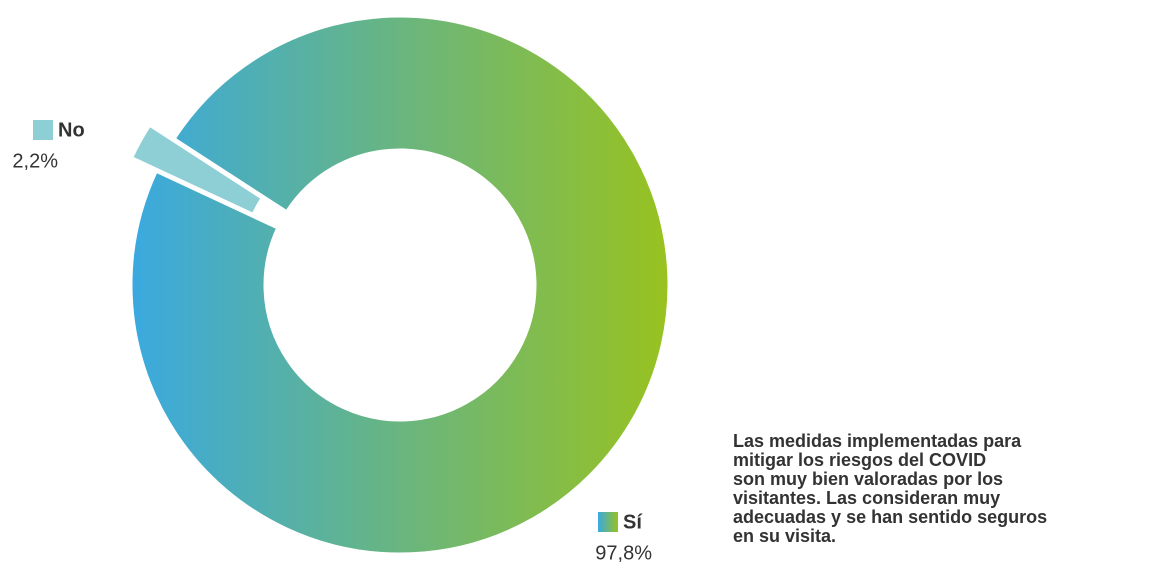  Describe the element at coordinates (197, 170) in the screenshot. I see `slice` at that location.